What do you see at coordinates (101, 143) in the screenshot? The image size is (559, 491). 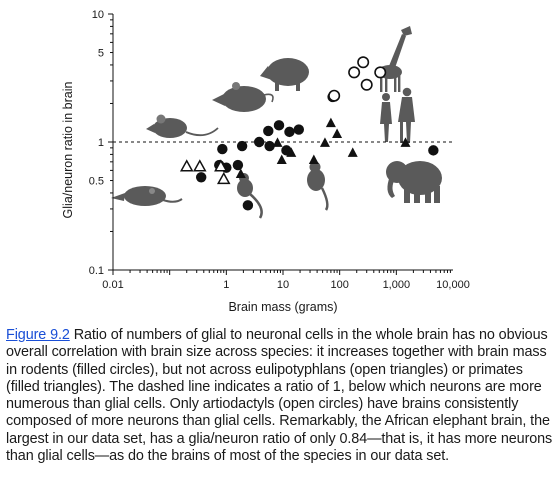 I see `y-tick-label: 1` at bounding box center [101, 143].